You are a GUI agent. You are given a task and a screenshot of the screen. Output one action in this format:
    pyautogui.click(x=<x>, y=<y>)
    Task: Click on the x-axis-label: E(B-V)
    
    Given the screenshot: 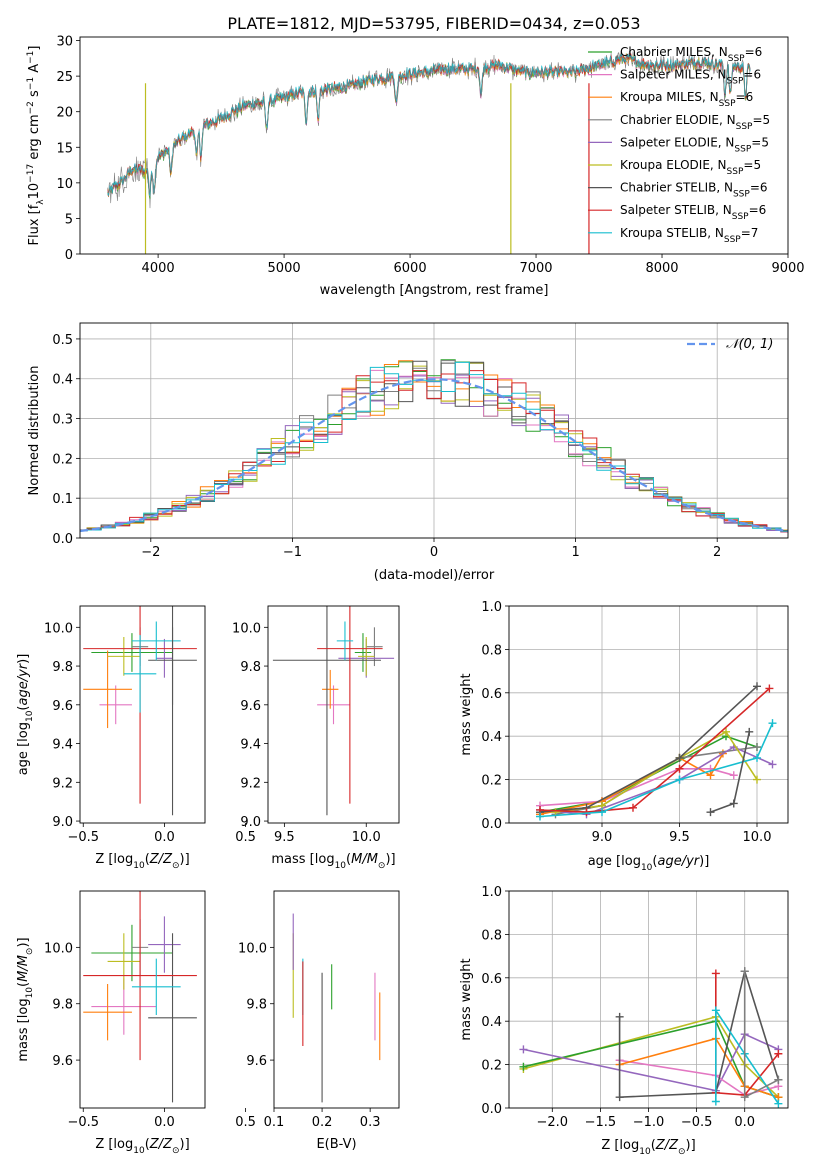 What is the action you would take?
    pyautogui.click(x=336, y=1144)
    